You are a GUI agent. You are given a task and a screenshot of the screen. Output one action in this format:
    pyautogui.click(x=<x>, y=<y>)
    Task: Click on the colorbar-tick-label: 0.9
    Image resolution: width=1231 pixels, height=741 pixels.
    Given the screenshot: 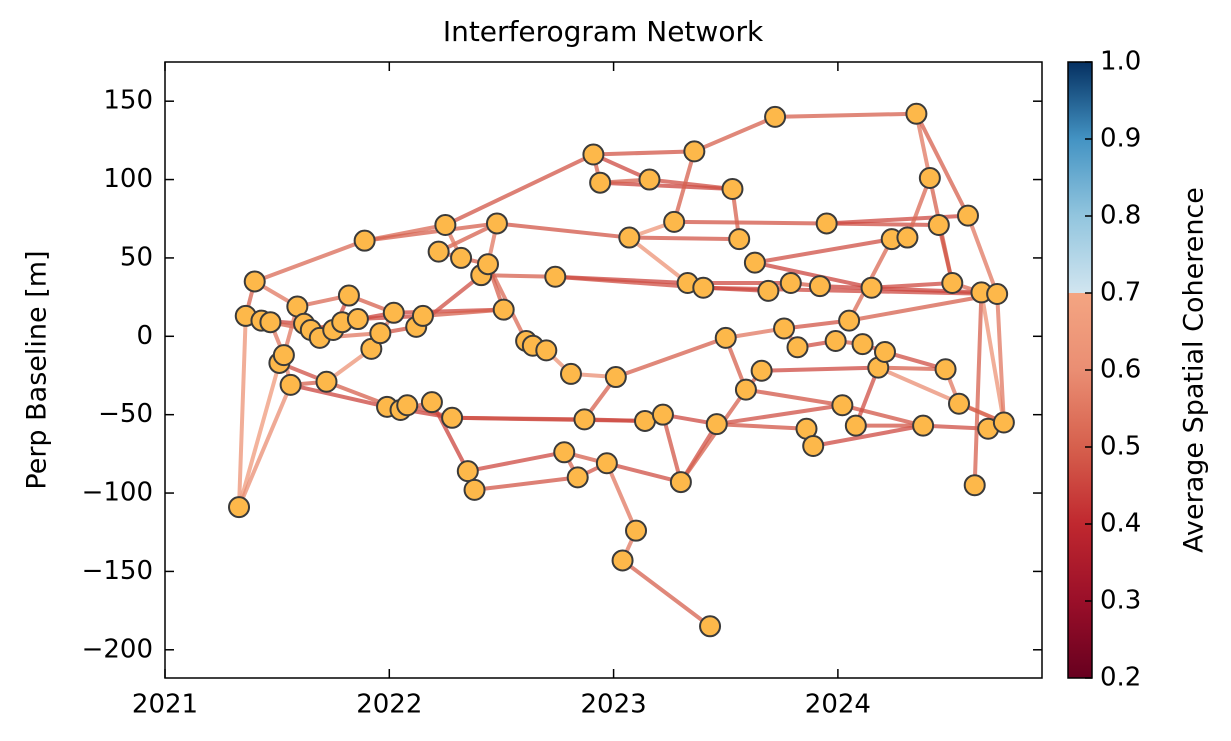 What is the action you would take?
    pyautogui.click(x=1120, y=139)
    